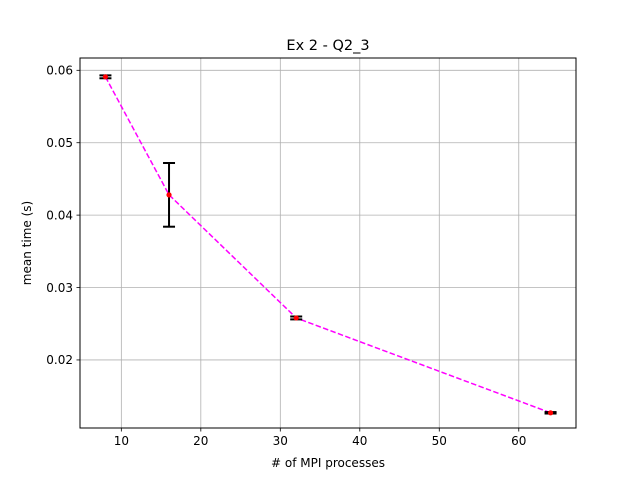  I want to click on x-tick-label: 30, so click(280, 441).